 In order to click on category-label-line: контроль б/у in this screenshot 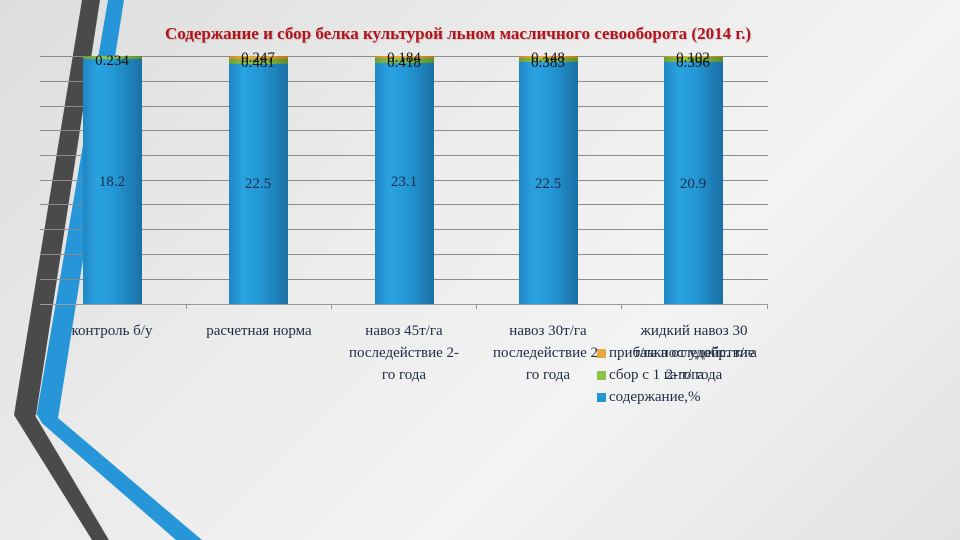, I will do `click(112, 331)`.